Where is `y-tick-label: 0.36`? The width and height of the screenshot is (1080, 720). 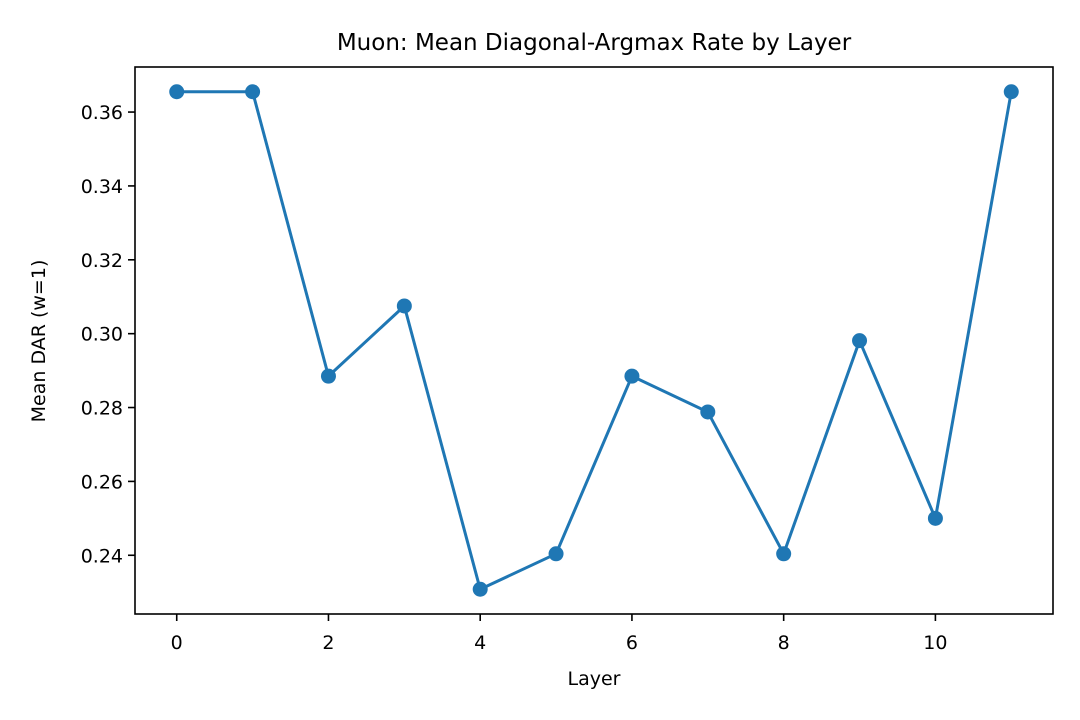
y-tick-label: 0.36 is located at coordinates (102, 113).